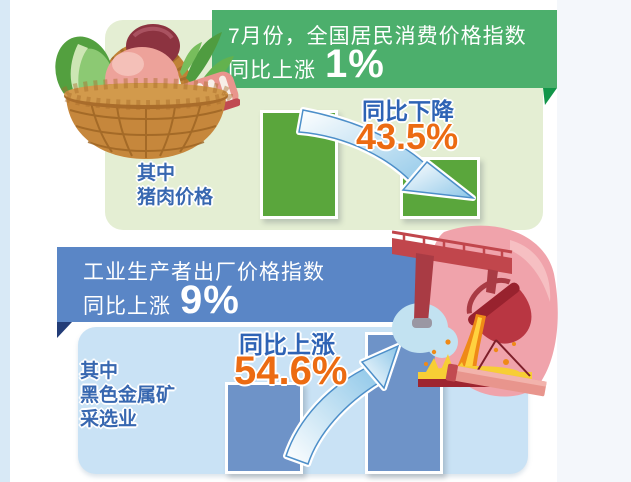 The width and height of the screenshot is (631, 482). What do you see at coordinates (204, 272) in the screenshot?
I see `ppi-banner-title: 工业生产者出厂价格指数` at bounding box center [204, 272].